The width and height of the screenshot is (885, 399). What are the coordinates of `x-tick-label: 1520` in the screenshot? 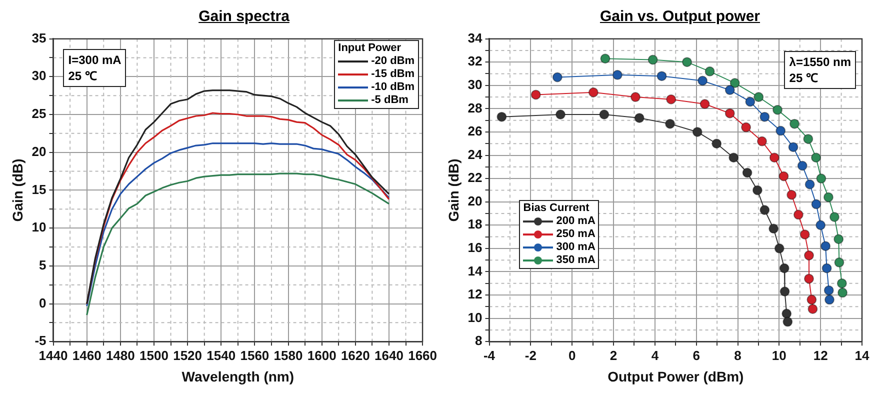 It's located at (187, 355).